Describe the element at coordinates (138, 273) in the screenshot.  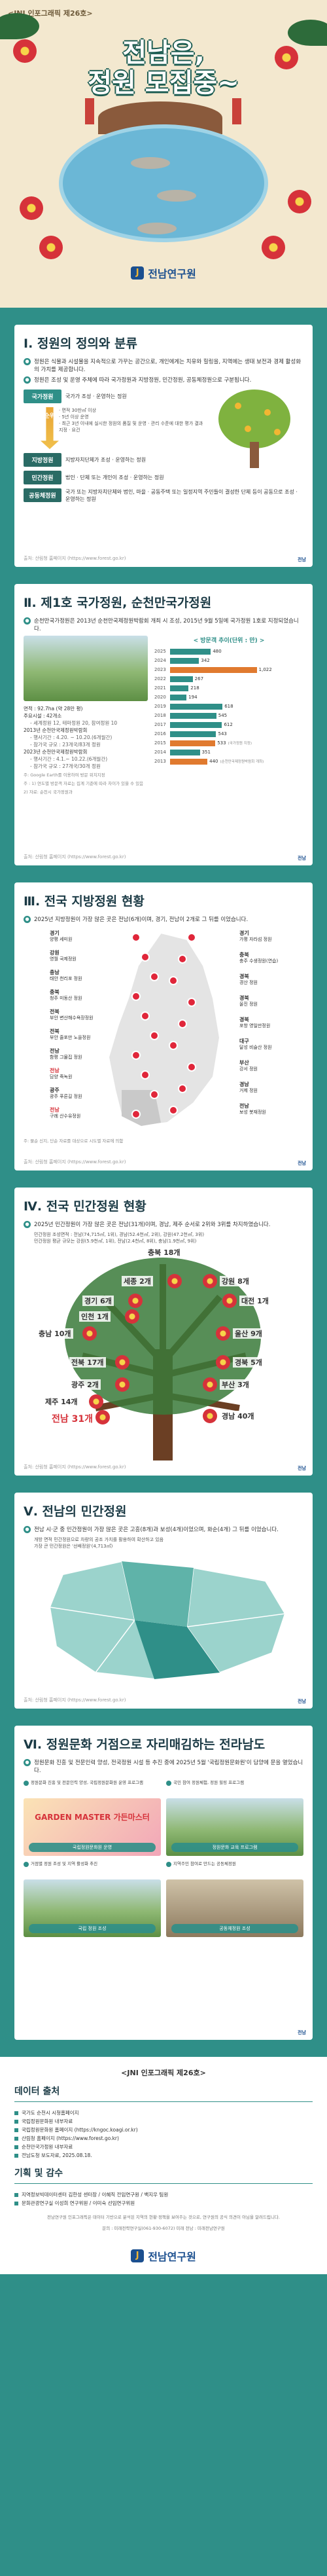
I see `jni-logo-icon: J` at that location.